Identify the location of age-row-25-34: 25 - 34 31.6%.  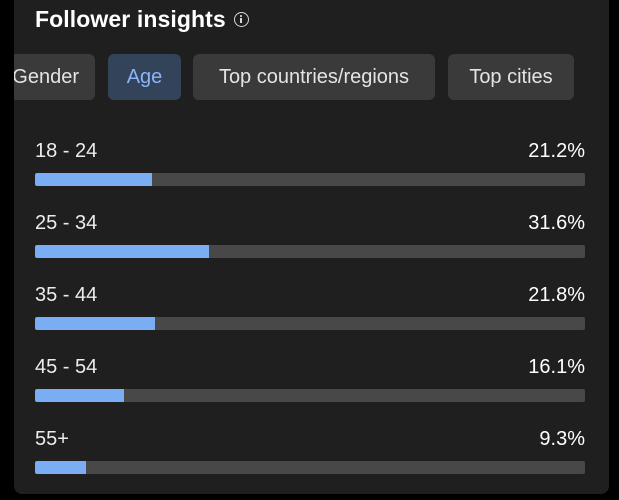
(310, 248).